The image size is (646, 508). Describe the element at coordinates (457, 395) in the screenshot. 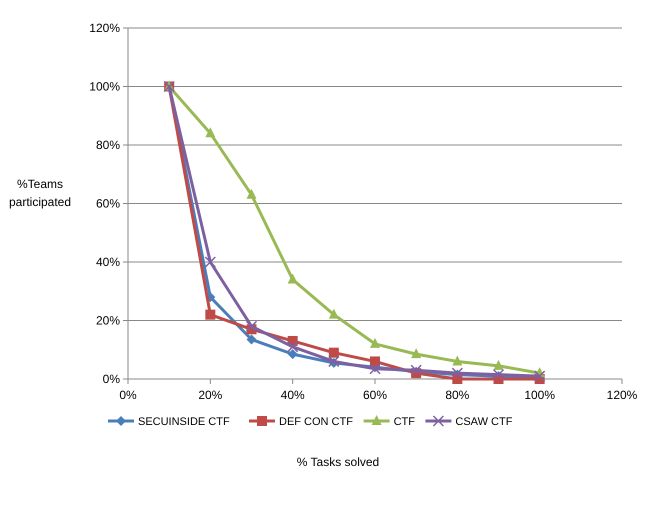

I see `x-tick-label: 80%` at that location.